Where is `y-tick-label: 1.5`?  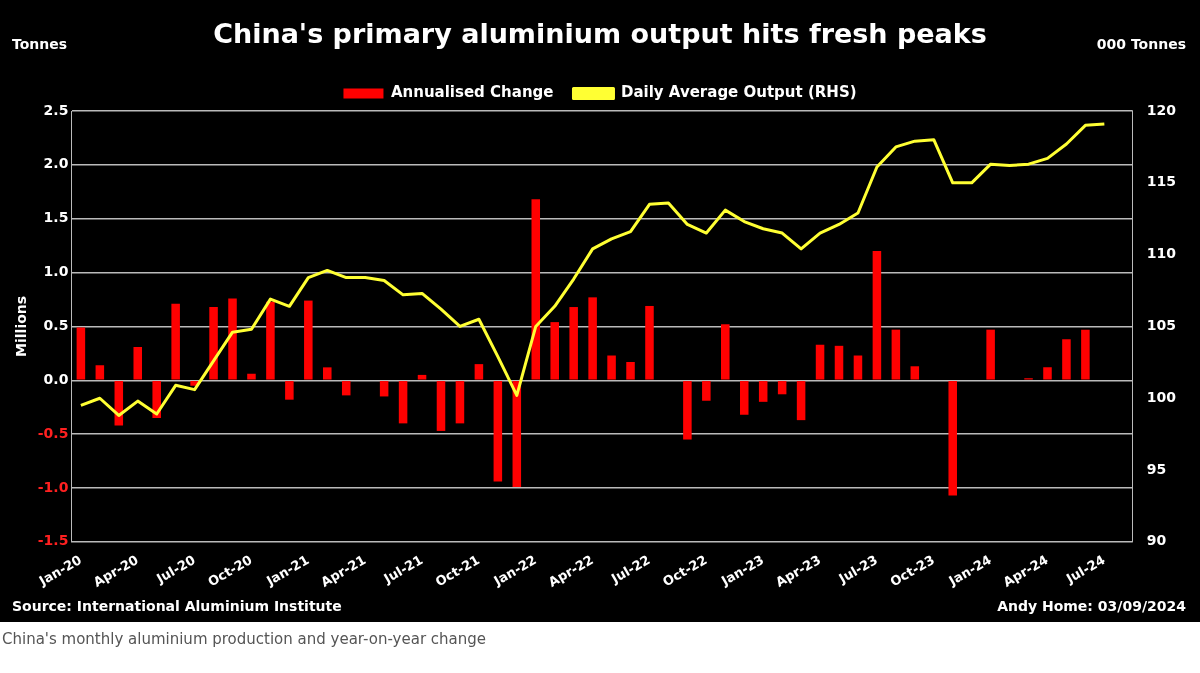 y-tick-label: 1.5 is located at coordinates (56, 217).